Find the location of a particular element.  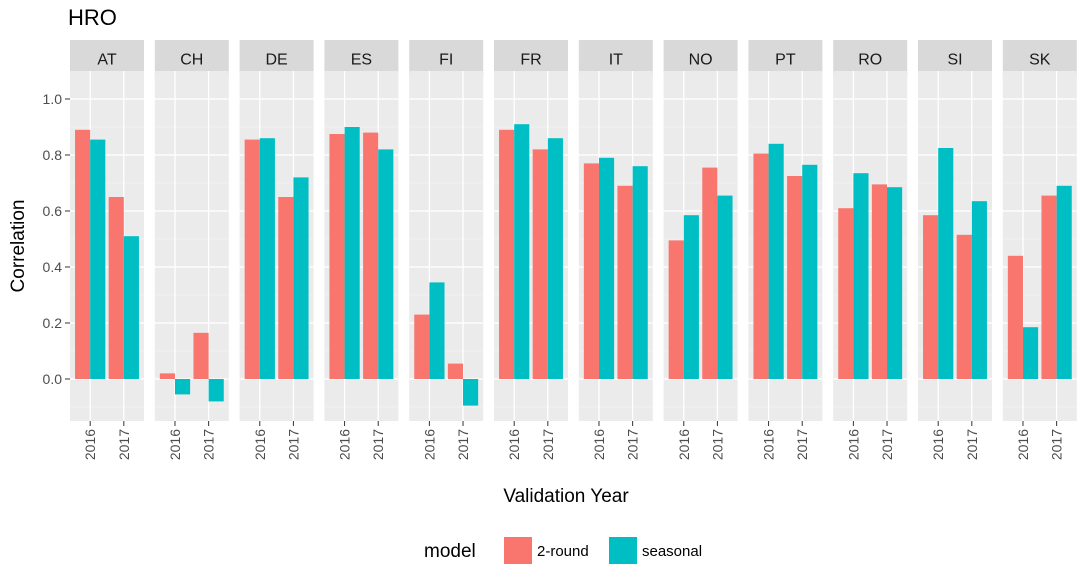

legend-key-seasonal is located at coordinates (623, 550).